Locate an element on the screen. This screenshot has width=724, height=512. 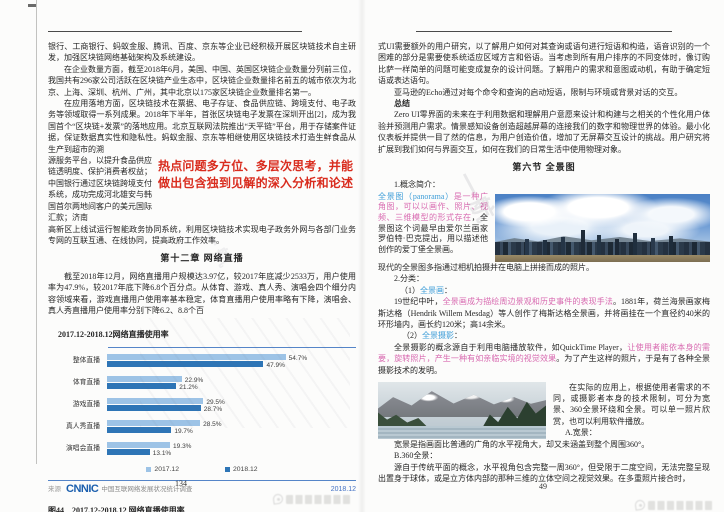
bar-value-label: 54.7% is located at coordinates (298, 358).